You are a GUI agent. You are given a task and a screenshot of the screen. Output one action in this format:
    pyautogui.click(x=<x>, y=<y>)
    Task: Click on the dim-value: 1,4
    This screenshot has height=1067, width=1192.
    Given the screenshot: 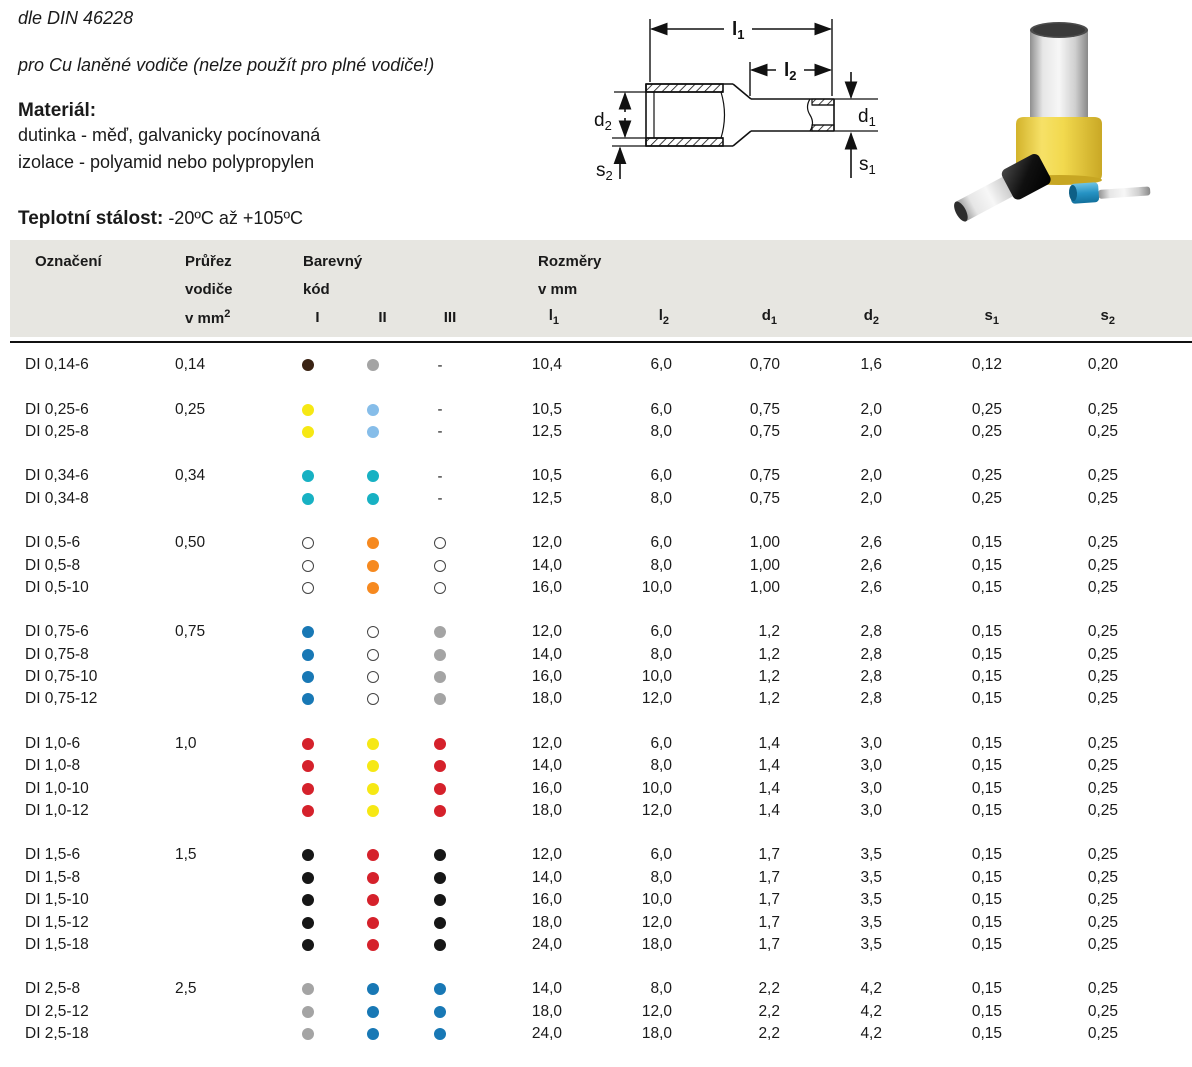 What is the action you would take?
    pyautogui.click(x=769, y=766)
    